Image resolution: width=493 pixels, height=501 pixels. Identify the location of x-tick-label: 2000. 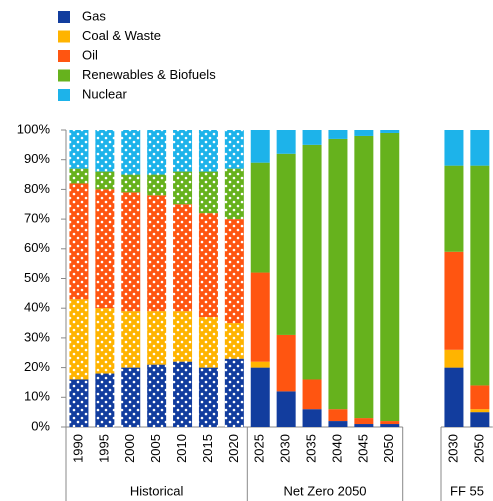
(129, 448).